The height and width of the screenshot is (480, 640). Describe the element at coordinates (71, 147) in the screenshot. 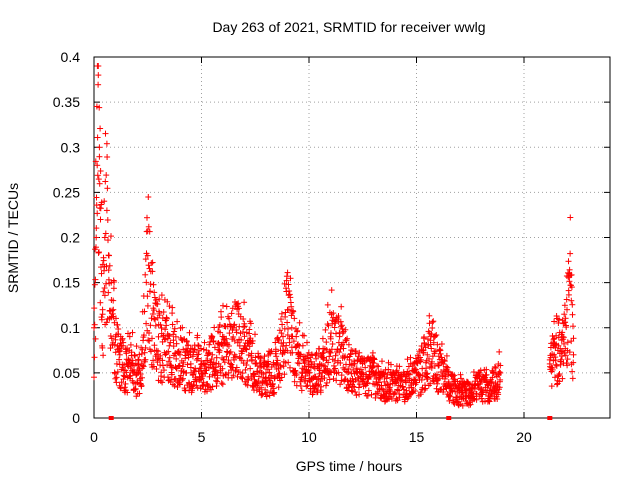

I see `y-tick-label: 0.3` at that location.